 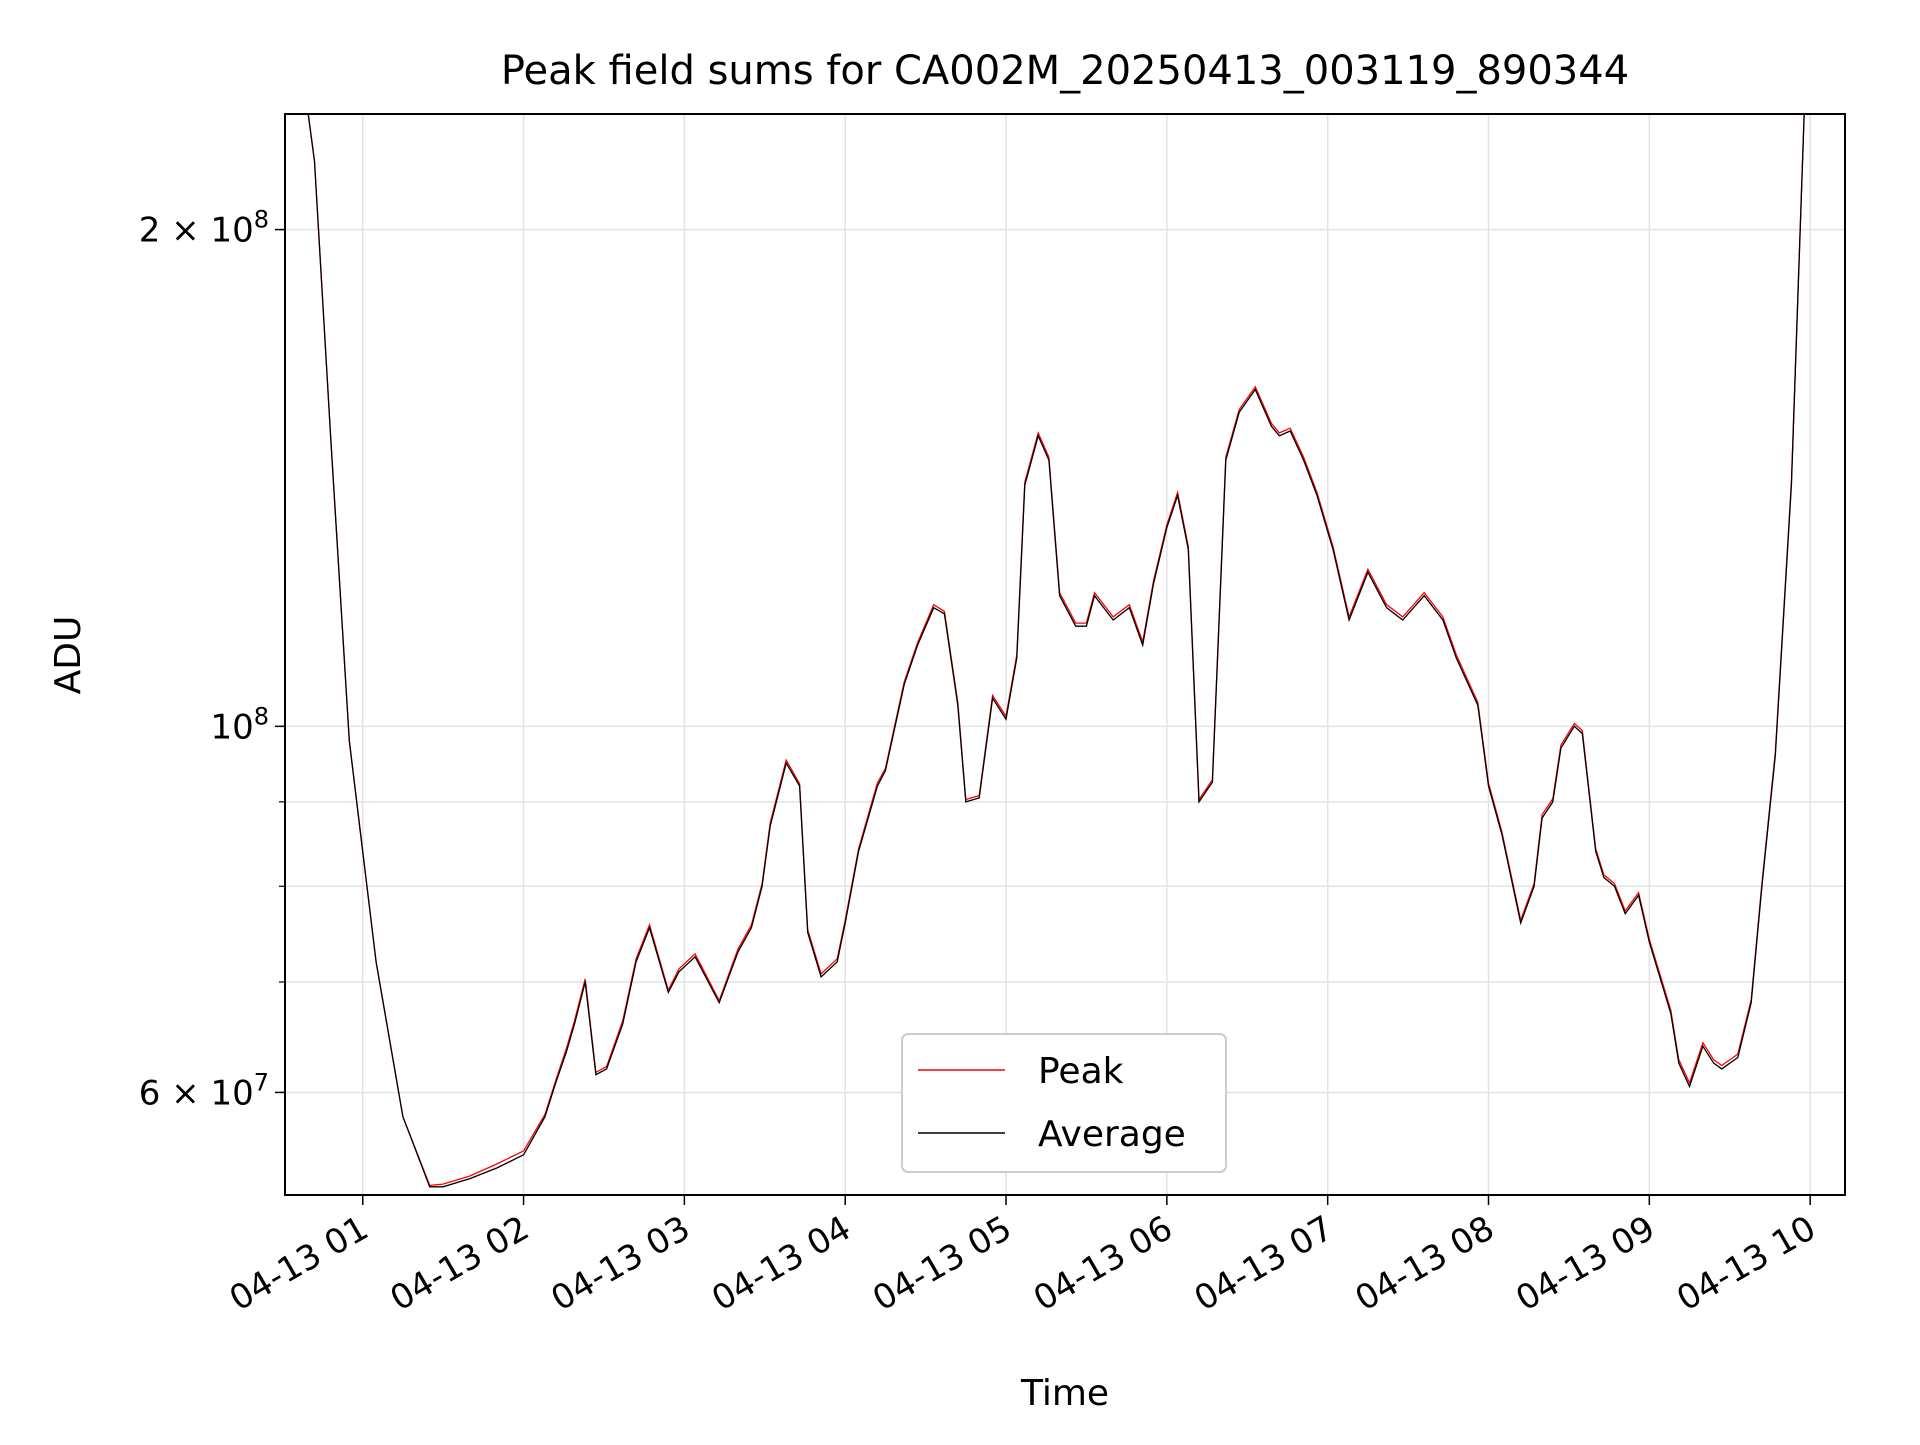 What do you see at coordinates (1081, 1071) in the screenshot?
I see `legend-label-peak: Peak` at bounding box center [1081, 1071].